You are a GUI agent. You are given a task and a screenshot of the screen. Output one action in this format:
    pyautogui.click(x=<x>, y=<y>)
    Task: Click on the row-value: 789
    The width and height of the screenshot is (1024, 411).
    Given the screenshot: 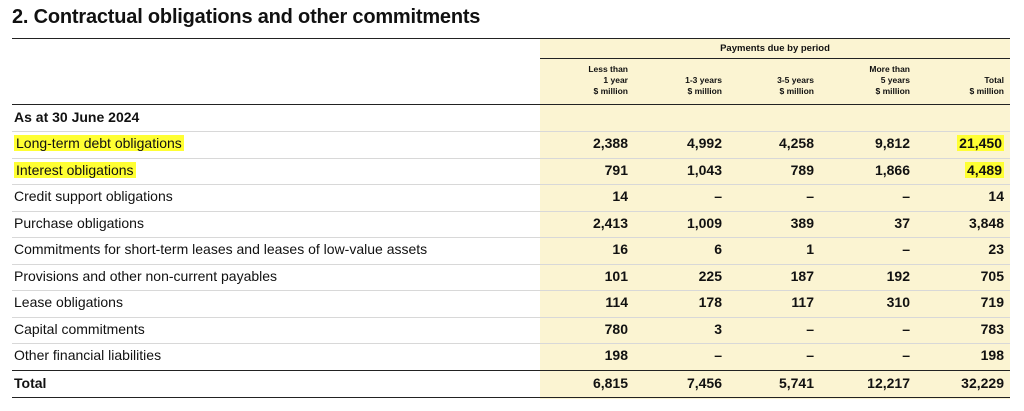 What is the action you would take?
    pyautogui.click(x=802, y=169)
    